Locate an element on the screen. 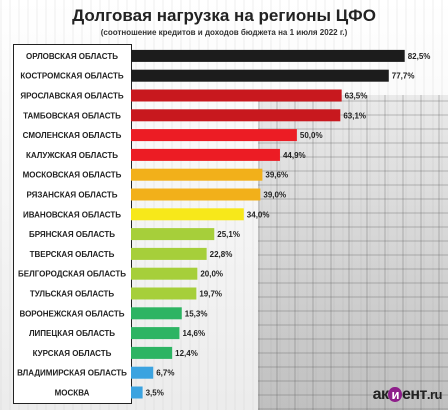 This screenshot has height=410, width=448. value-label: 34,0% is located at coordinates (258, 214).